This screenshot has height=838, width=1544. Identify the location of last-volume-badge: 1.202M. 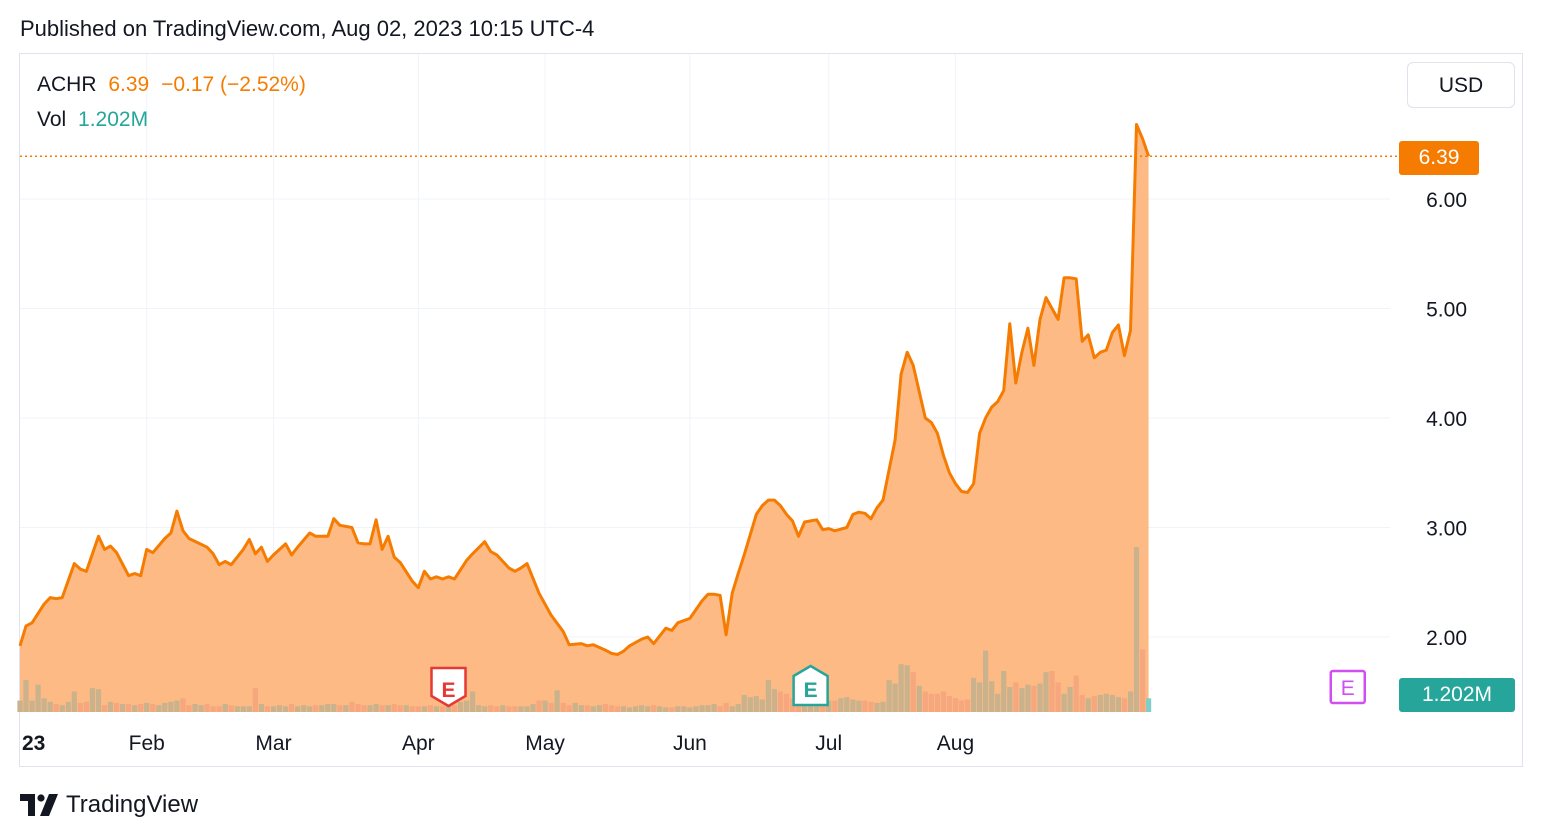
(1457, 695).